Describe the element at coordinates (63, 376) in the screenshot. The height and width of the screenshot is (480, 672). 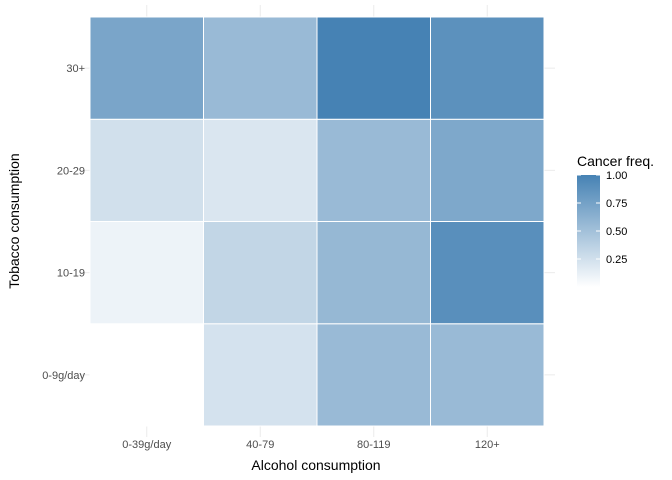
I see `y-tick-label: 0-9g/day` at that location.